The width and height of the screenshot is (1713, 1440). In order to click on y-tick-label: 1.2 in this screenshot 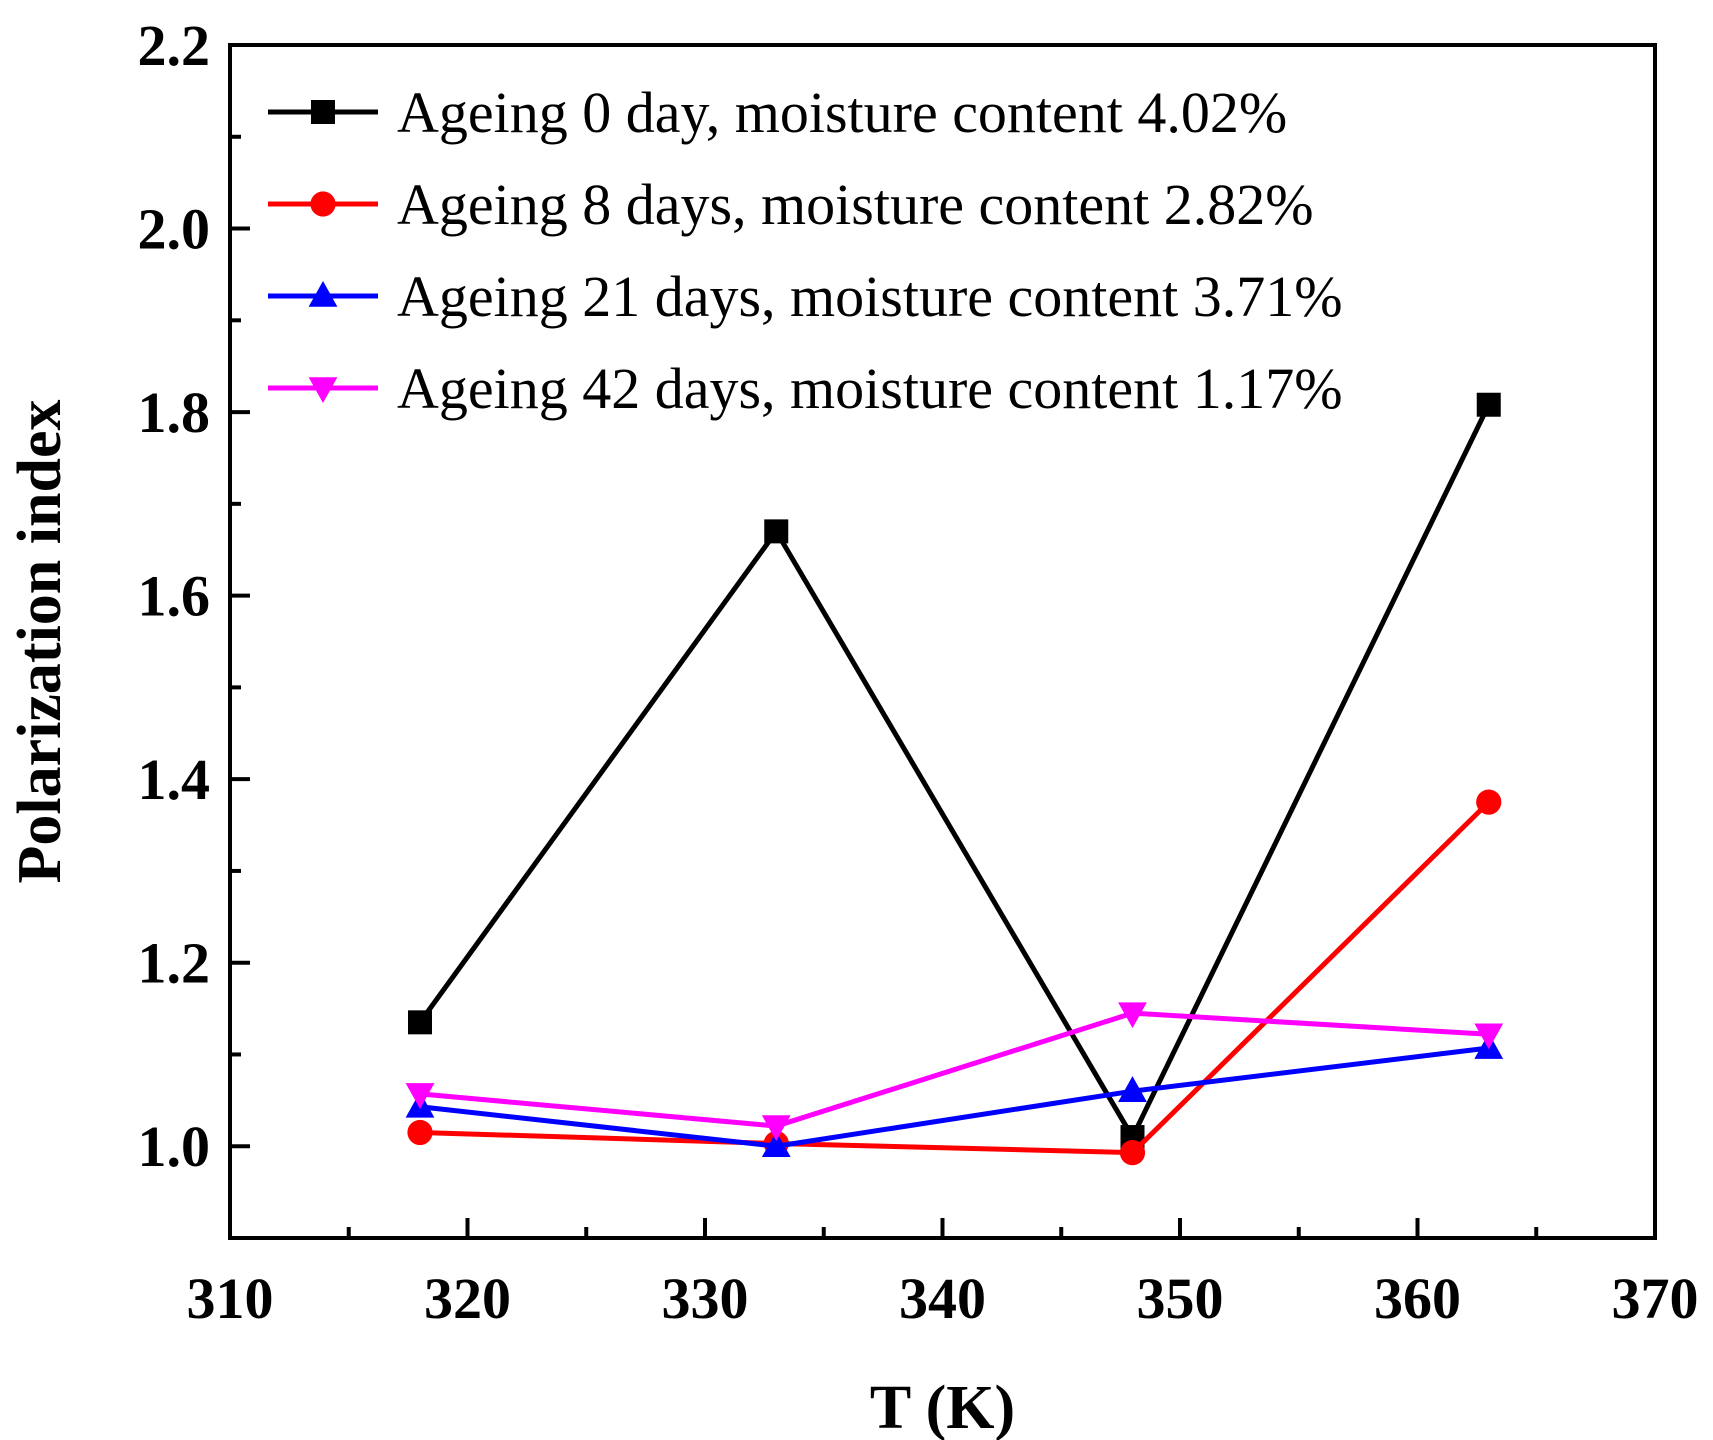, I will do `click(174, 963)`.